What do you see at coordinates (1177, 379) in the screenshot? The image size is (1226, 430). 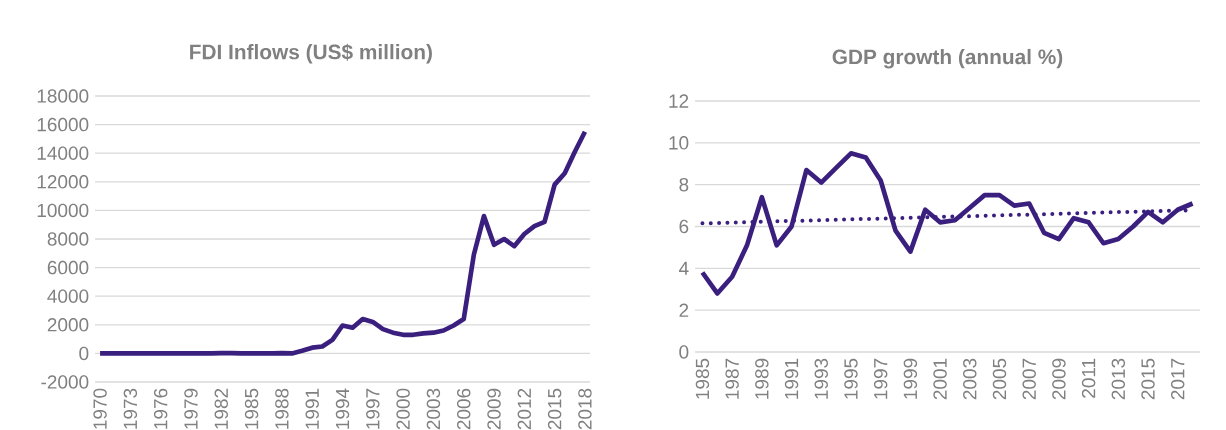 I see `x-tick-label: 2017` at bounding box center [1177, 379].